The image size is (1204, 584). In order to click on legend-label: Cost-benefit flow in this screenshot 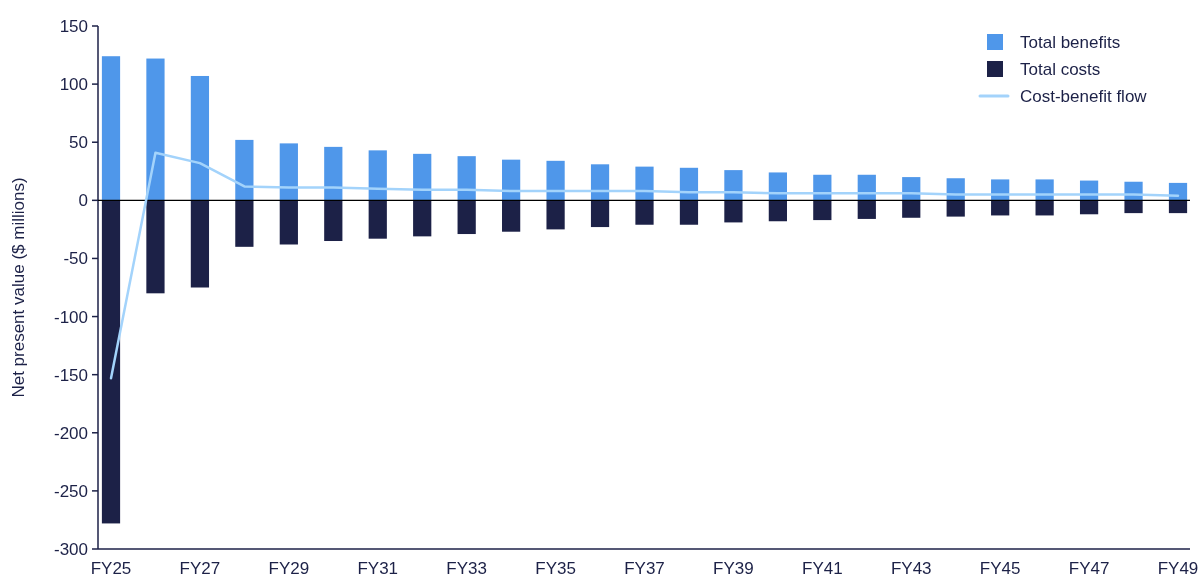, I will do `click(1084, 96)`.